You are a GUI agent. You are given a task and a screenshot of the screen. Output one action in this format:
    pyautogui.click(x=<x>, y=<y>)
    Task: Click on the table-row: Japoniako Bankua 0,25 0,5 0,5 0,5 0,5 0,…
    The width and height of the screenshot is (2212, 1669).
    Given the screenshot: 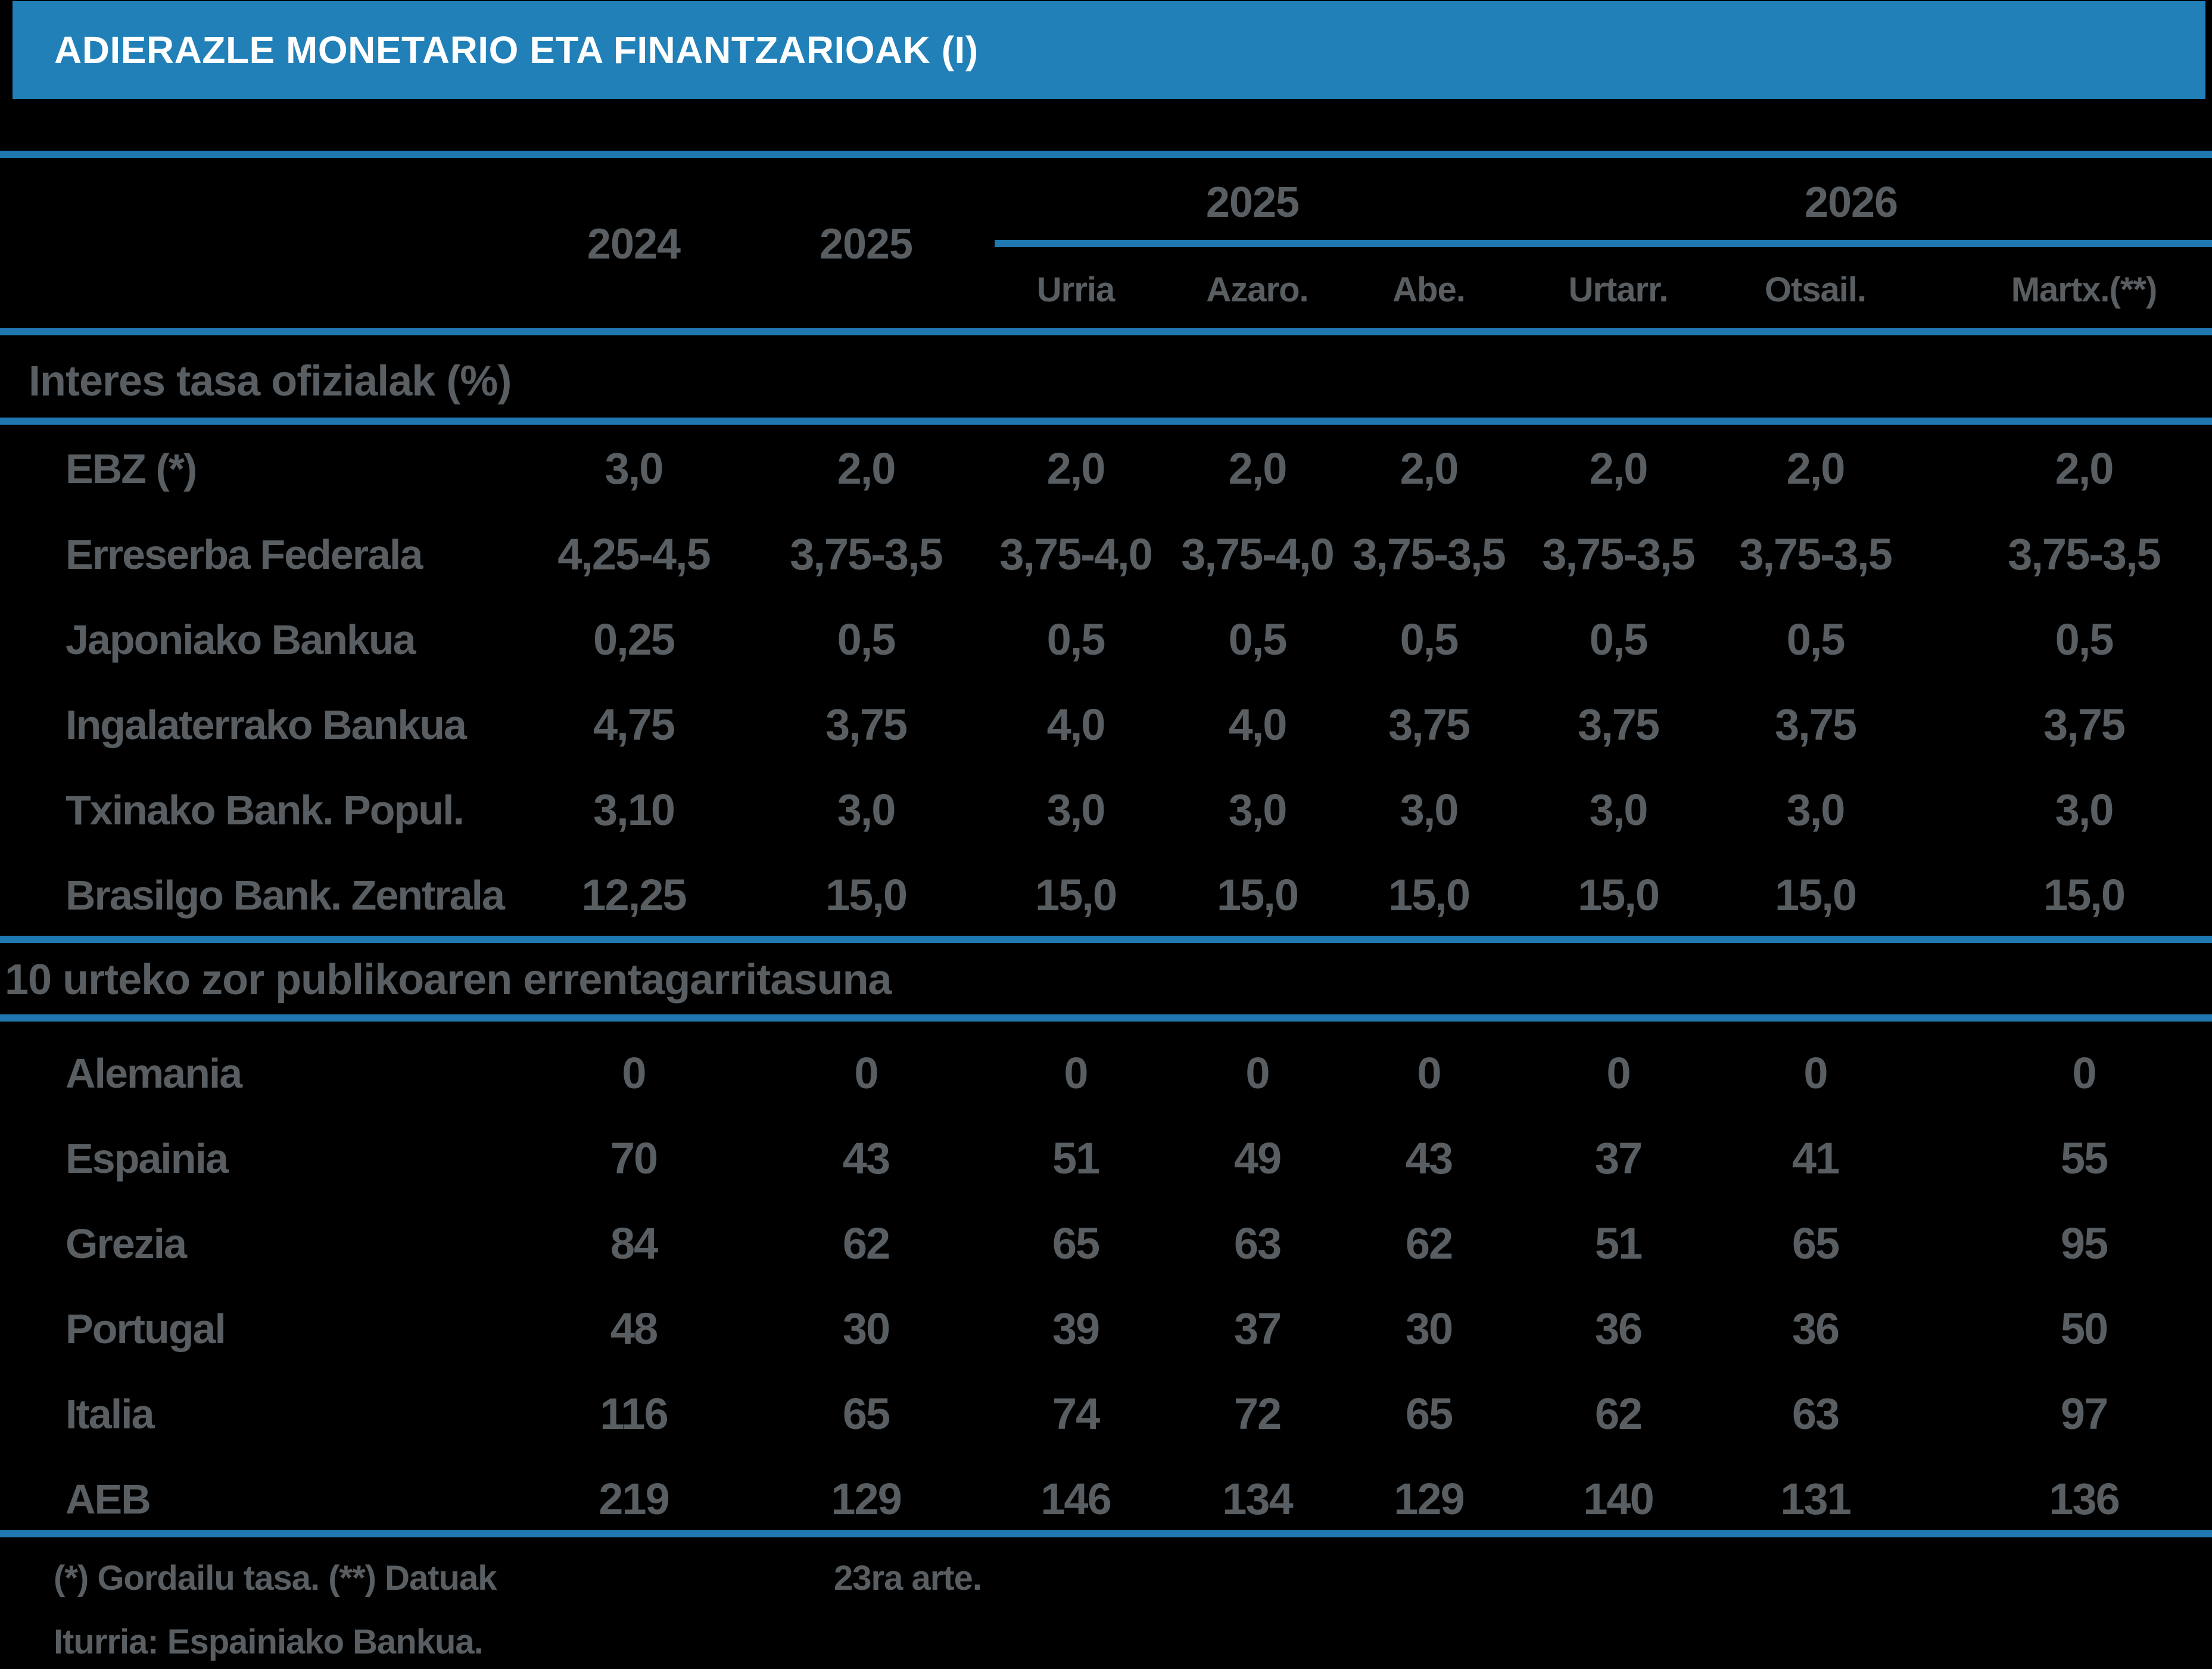 What is the action you would take?
    pyautogui.click(x=1106, y=640)
    